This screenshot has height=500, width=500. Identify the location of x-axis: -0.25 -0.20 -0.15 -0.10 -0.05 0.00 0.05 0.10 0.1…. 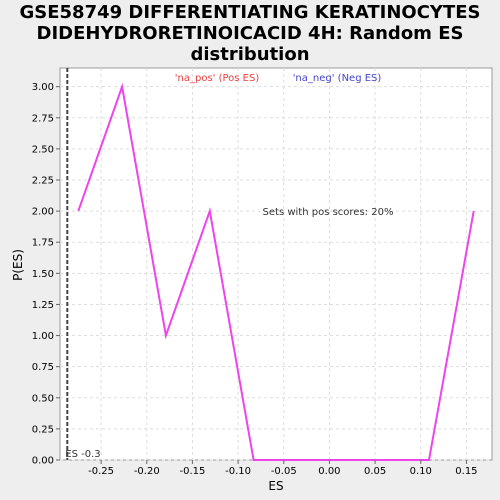
(283, 468).